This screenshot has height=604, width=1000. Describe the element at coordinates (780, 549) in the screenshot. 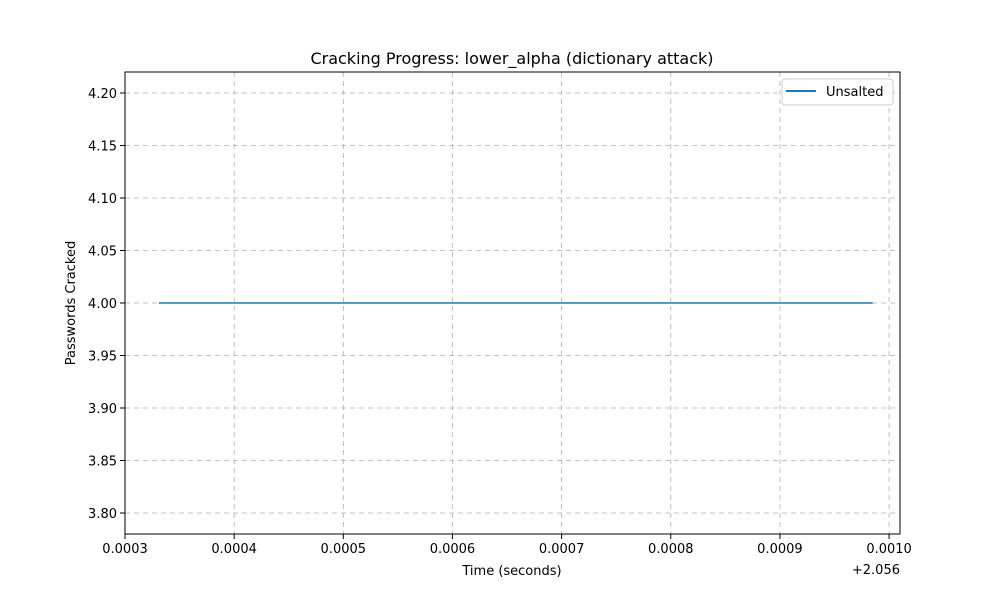

I see `x-tick-label: 0.0009` at that location.